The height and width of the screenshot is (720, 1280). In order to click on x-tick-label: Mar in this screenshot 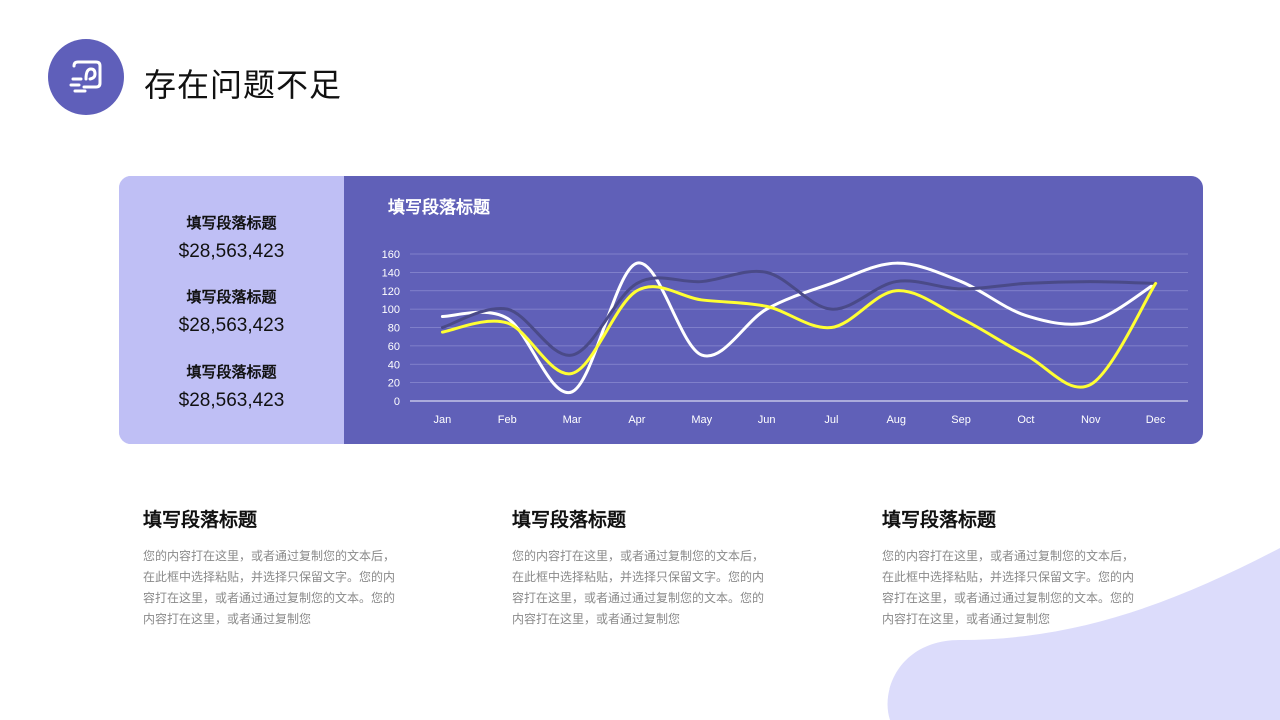, I will do `click(572, 420)`.